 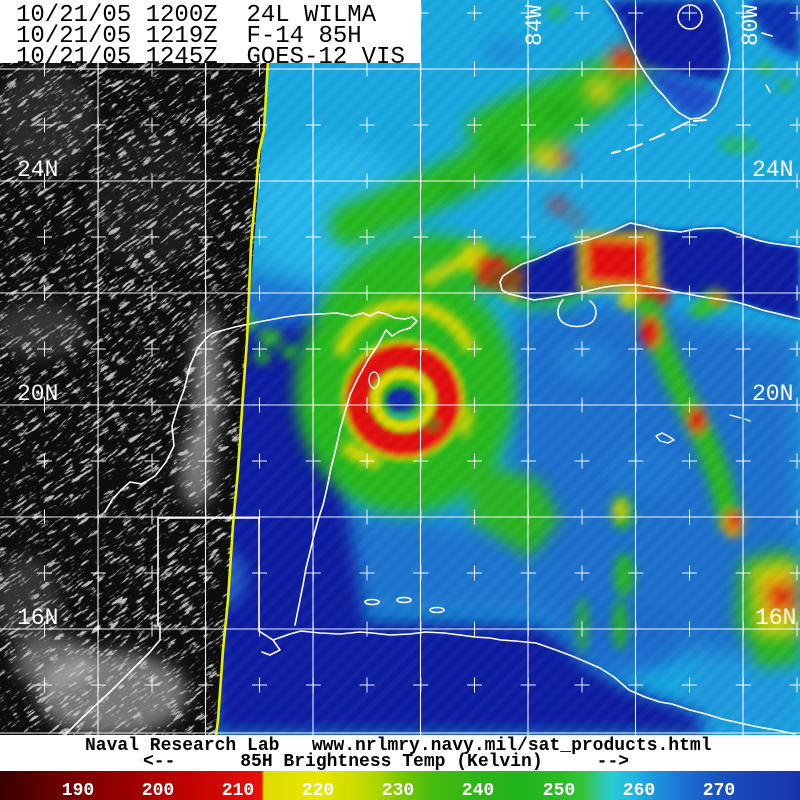 I want to click on svg-text:<-- 85H Brightness Temp (: <-- 85H Brightness Temp (Kelvin) -->, so click(x=386, y=762).